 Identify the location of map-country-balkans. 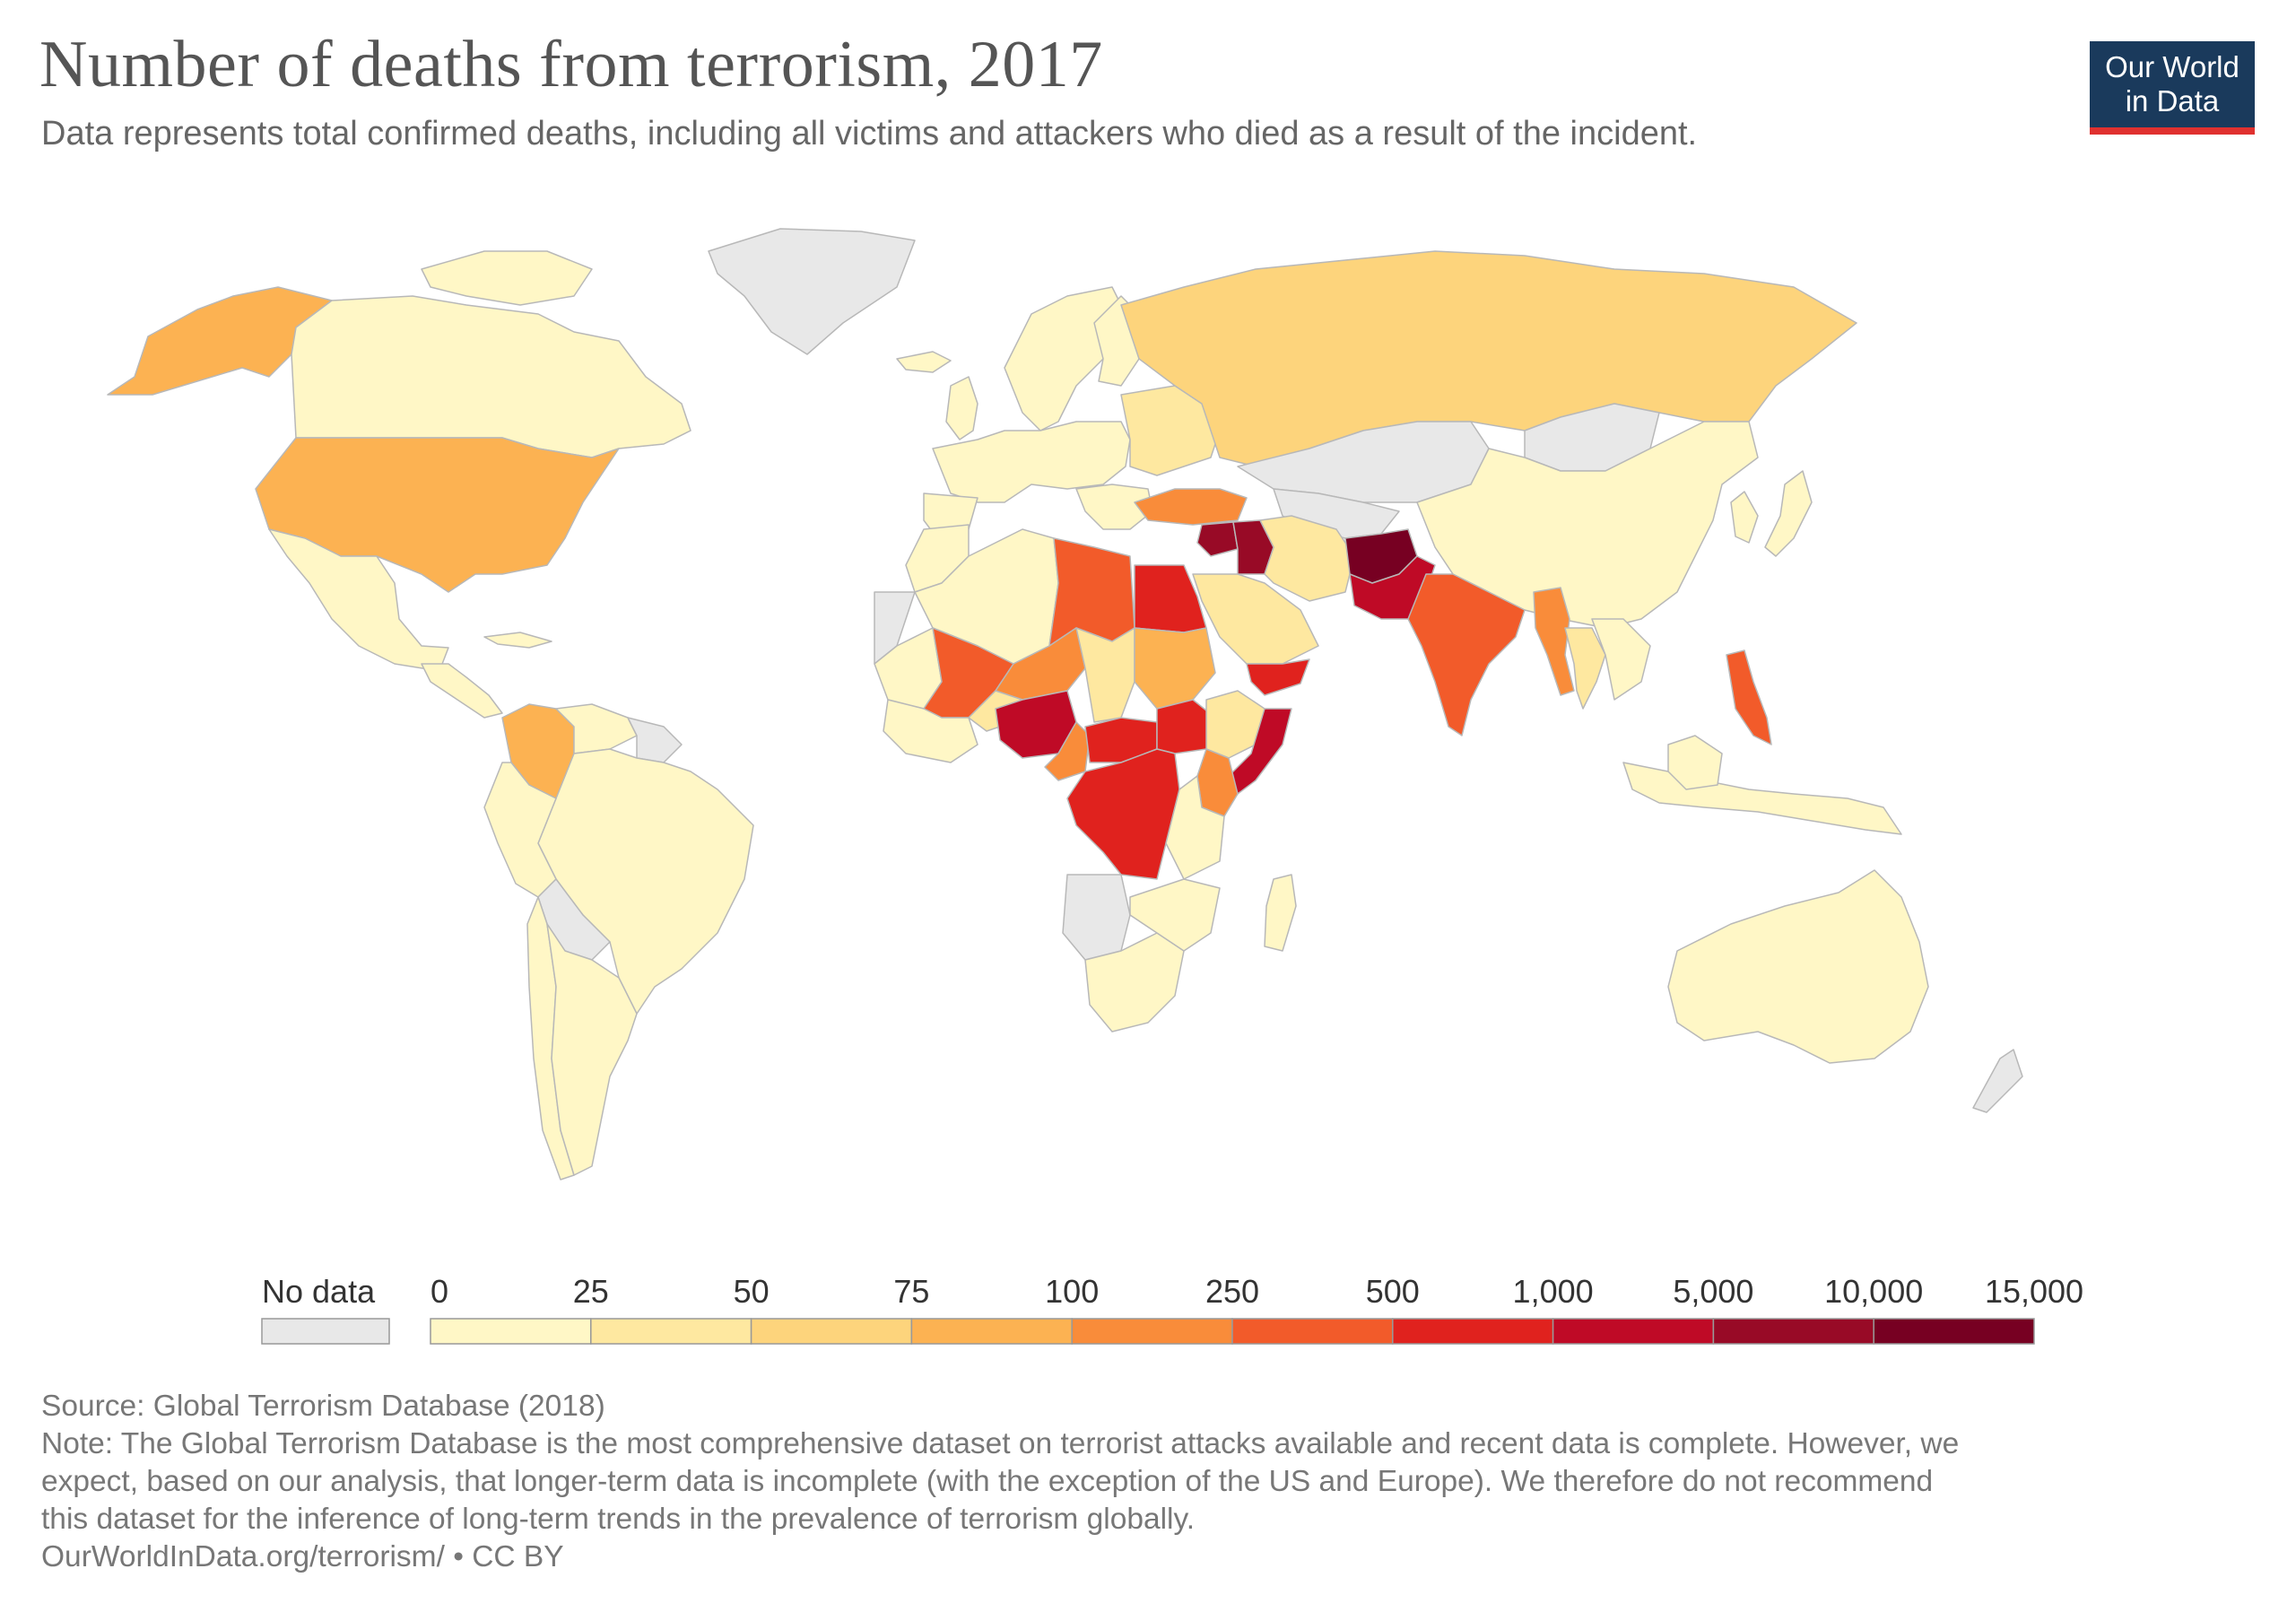
(1114, 507).